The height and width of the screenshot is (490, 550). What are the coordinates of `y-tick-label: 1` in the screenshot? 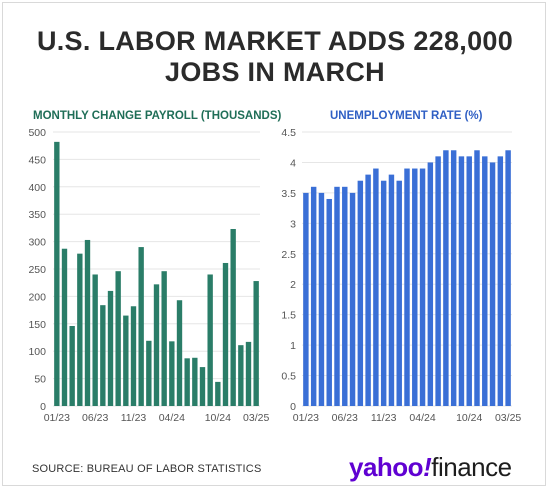 It's located at (293, 346).